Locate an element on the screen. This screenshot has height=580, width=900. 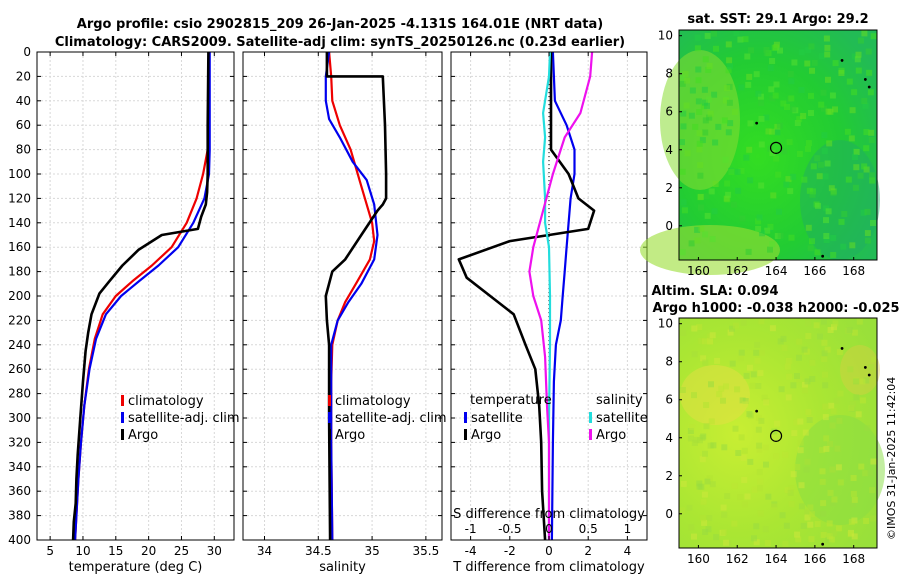
legend-temperature-argo-swatch is located at coordinates (465, 434).